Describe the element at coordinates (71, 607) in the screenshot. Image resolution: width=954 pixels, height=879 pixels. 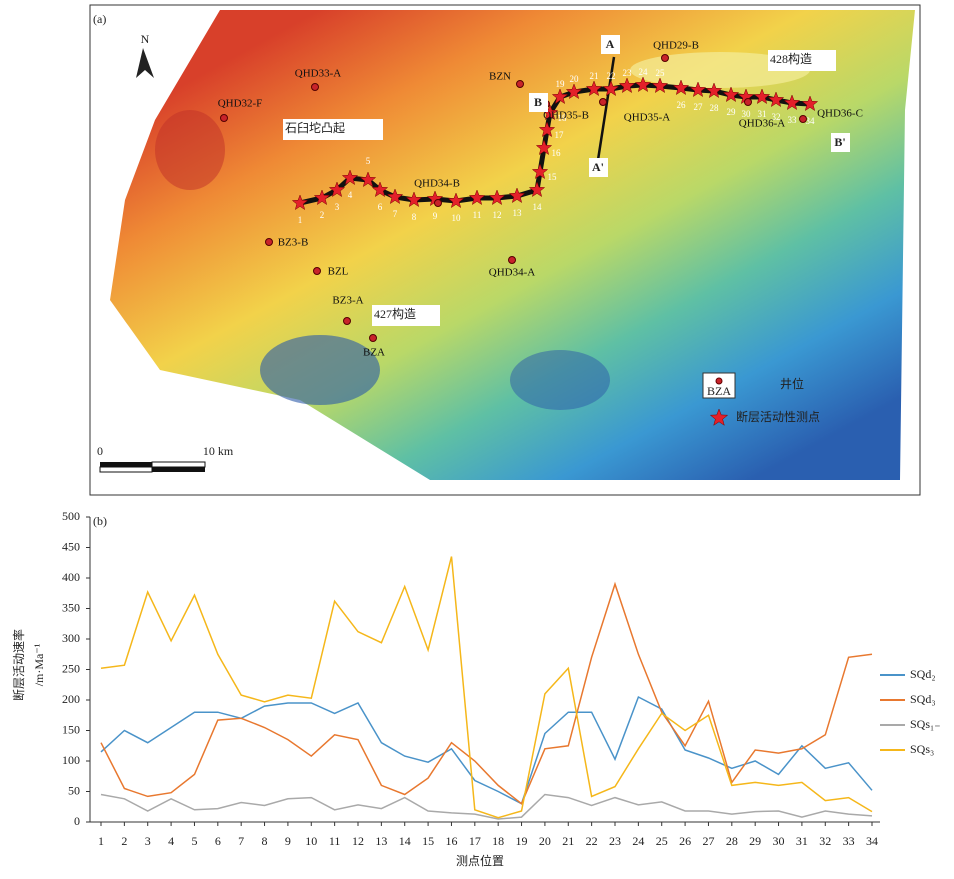
I see `y-tick-label: 350` at that location.